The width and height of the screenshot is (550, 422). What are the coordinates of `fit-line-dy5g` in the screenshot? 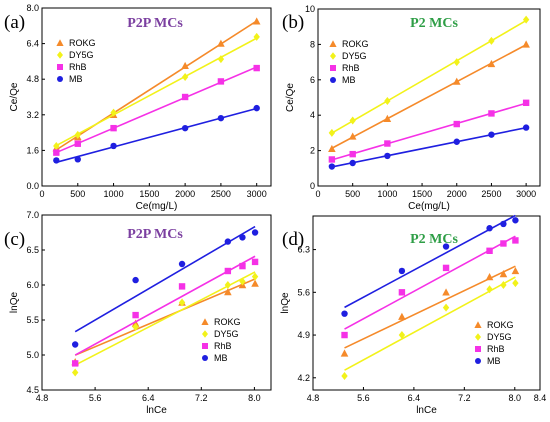 It's located at (156, 92).